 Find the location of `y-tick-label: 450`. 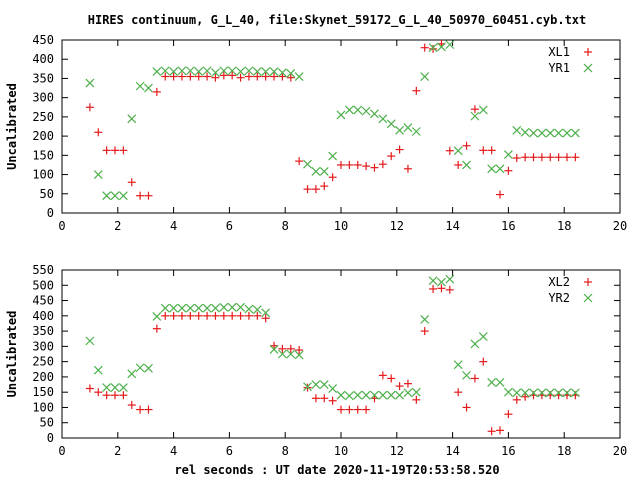

y-tick-label: 450 is located at coordinates (43, 40).